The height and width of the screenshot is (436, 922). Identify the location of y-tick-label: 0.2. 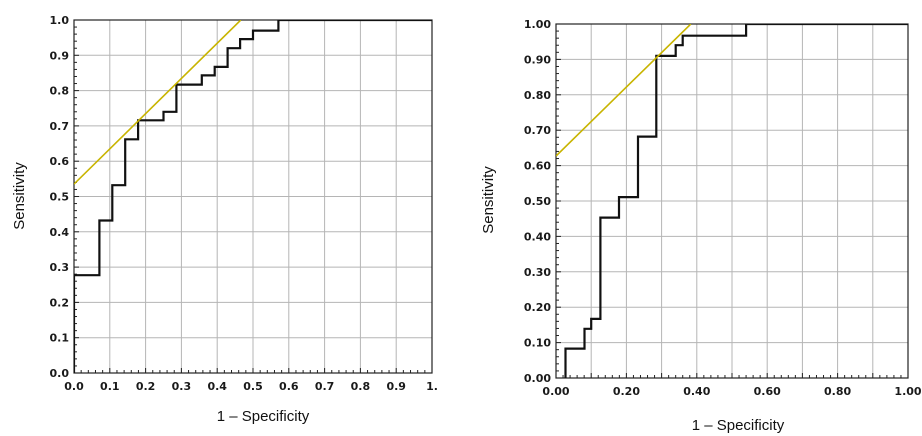
(60, 302).